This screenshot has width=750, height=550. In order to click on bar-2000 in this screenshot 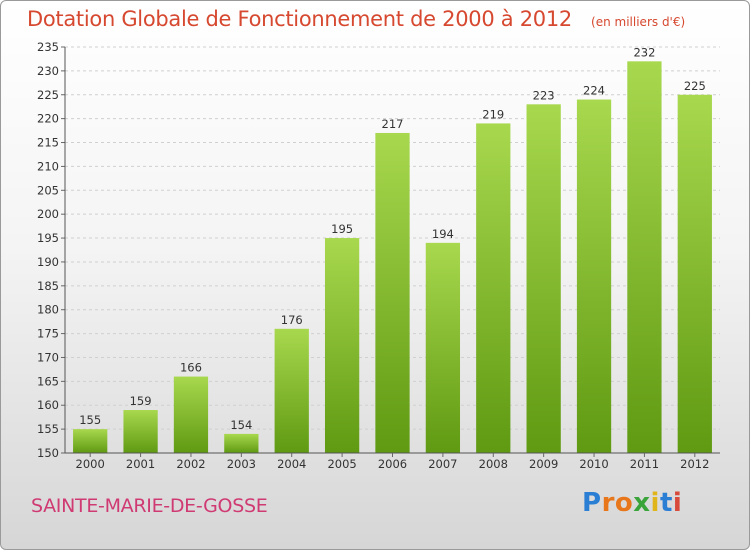, I will do `click(90, 441)`.